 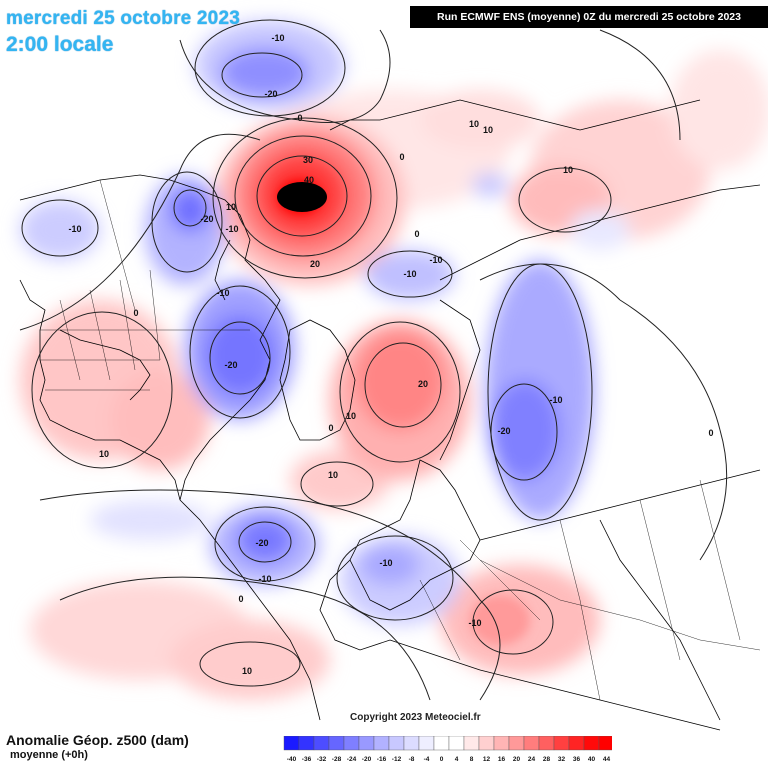 What do you see at coordinates (442, 759) in the screenshot?
I see `color-scale-tick: 0` at bounding box center [442, 759].